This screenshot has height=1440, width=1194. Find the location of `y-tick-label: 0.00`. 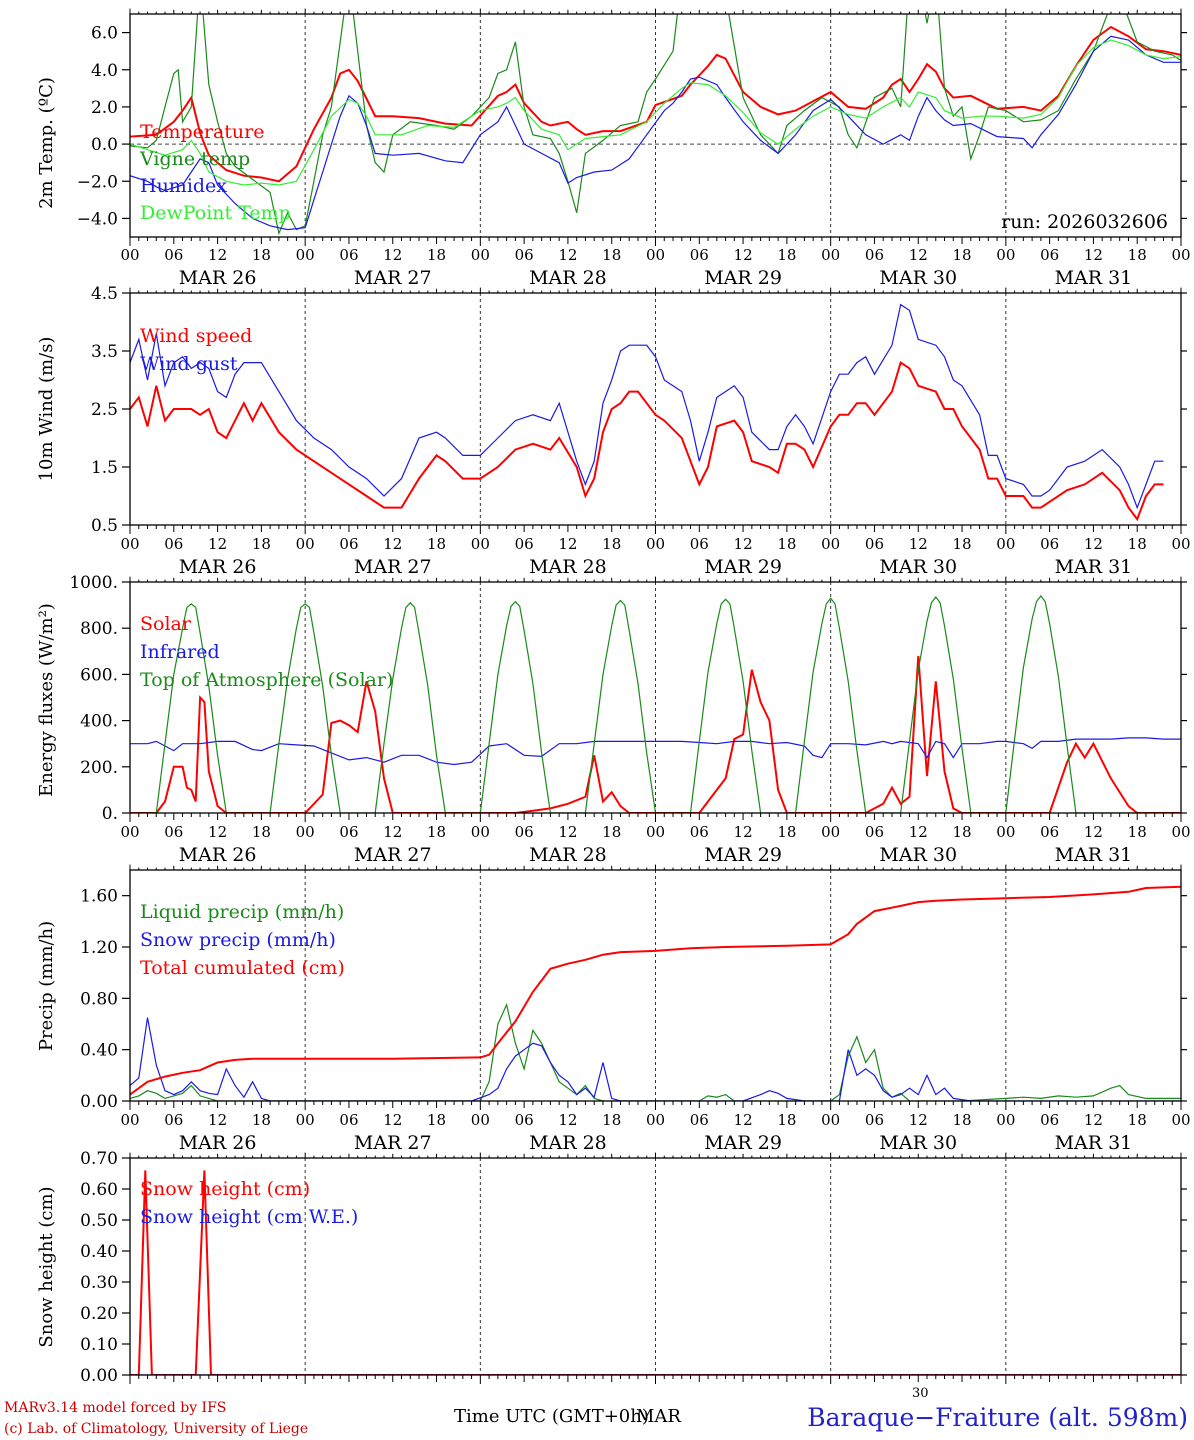

y-tick-label: 0.00 is located at coordinates (99, 1102).